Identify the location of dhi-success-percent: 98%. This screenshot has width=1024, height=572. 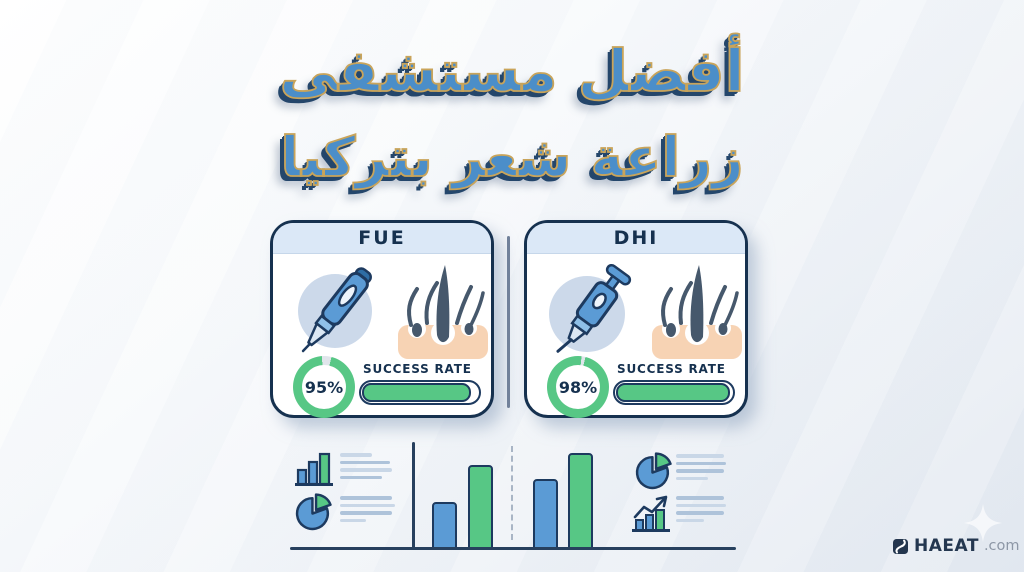
(578, 387).